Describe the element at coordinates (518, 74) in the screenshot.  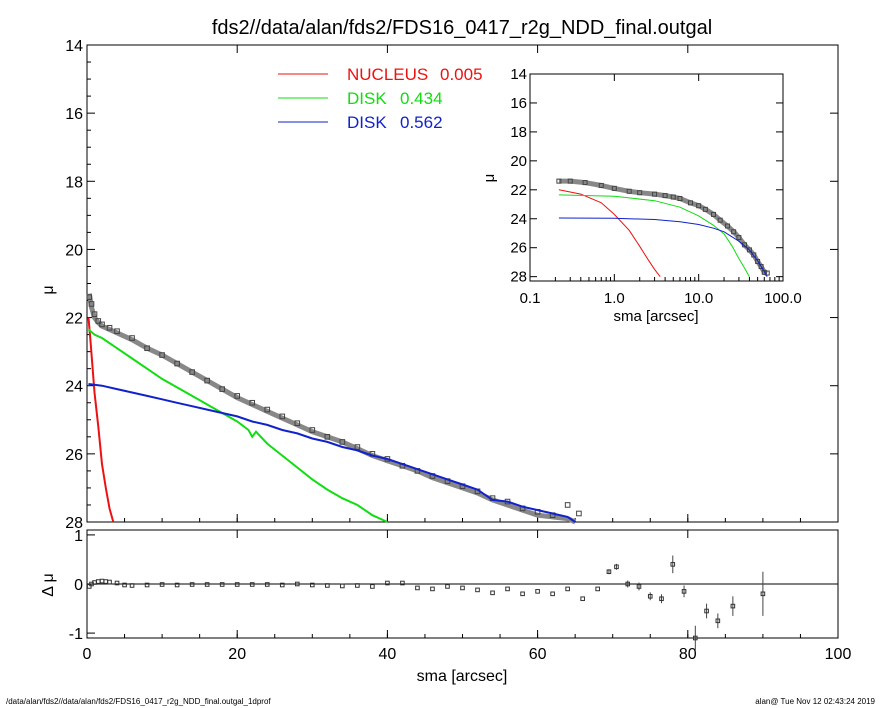
I see `inset-ytick-label: 14` at that location.